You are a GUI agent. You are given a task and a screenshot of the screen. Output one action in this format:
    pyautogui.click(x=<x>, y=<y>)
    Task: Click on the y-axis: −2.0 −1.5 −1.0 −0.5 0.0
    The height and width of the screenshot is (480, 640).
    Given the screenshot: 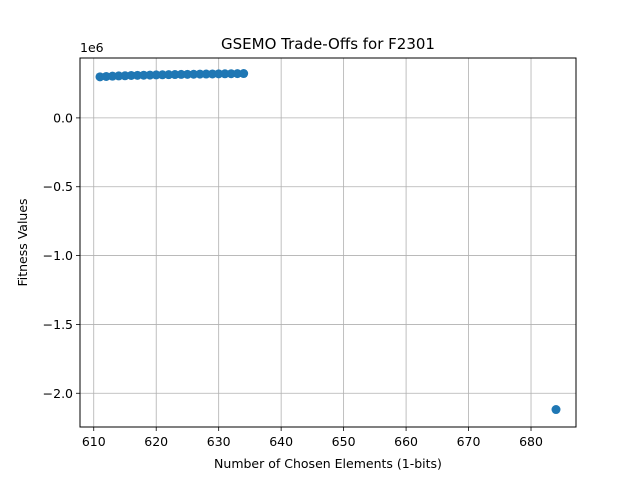 What is the action you would take?
    pyautogui.click(x=61, y=255)
    